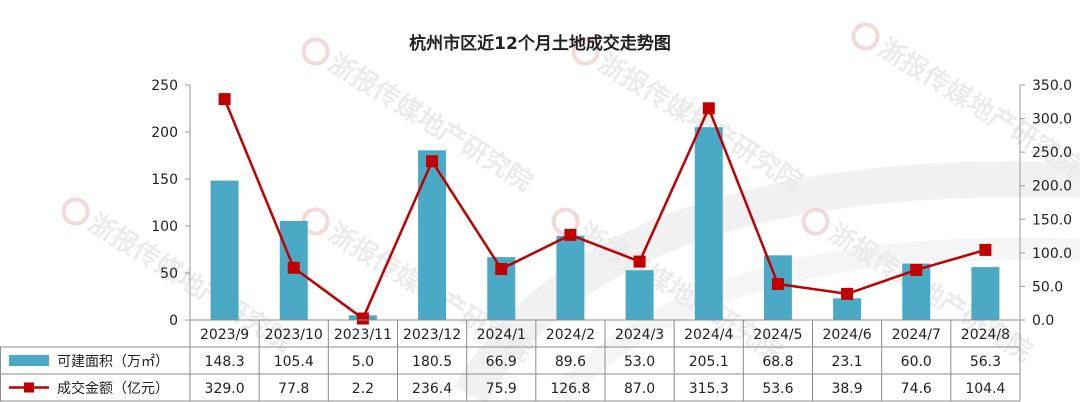 Image resolution: width=1080 pixels, height=402 pixels. What do you see at coordinates (173, 321) in the screenshot?
I see `y-left-tick-label: 0` at bounding box center [173, 321].